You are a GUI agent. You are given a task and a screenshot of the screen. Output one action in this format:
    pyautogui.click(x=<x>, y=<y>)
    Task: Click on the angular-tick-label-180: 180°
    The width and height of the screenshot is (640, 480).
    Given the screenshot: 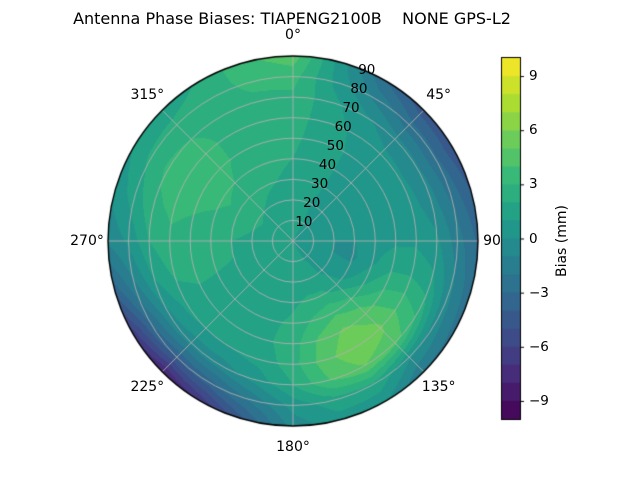 What is the action you would take?
    pyautogui.click(x=293, y=447)
    